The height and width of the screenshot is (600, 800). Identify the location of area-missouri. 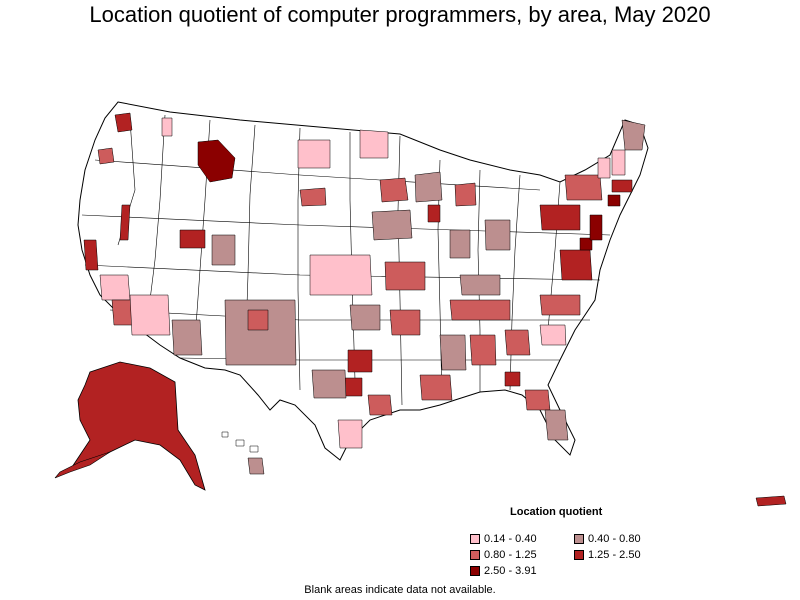
(405, 276).